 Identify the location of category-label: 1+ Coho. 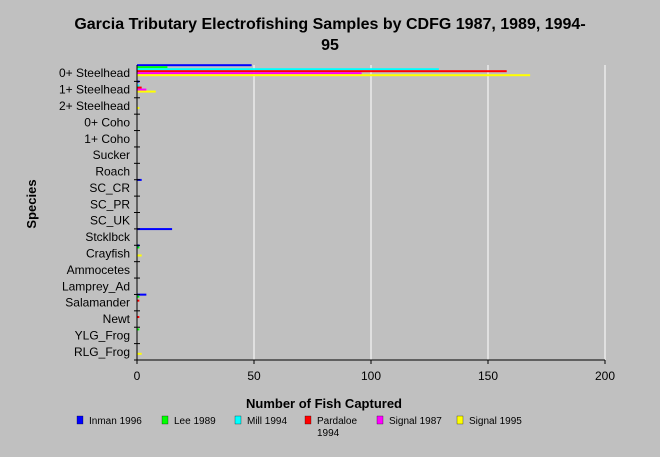
(107, 139).